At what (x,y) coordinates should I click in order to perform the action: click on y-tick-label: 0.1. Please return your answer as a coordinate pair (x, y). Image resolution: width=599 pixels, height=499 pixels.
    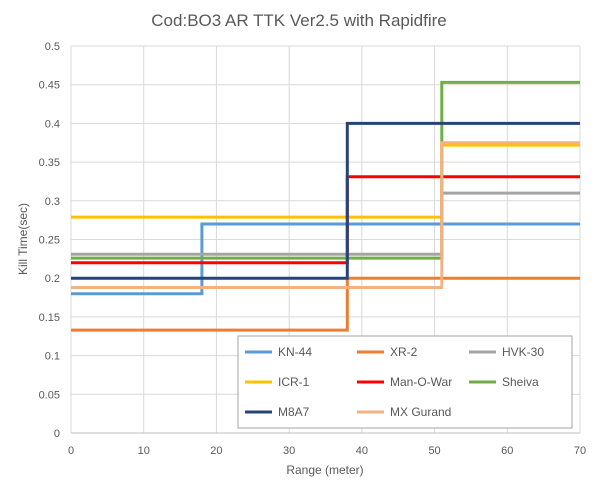
    Looking at the image, I should click on (52, 357).